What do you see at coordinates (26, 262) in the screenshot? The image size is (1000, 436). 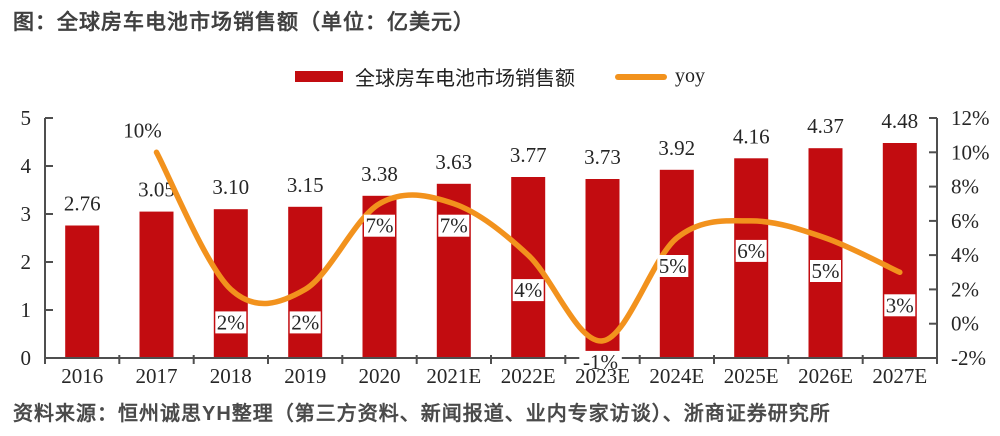 I see `left-axis-tick-label: 2` at bounding box center [26, 262].